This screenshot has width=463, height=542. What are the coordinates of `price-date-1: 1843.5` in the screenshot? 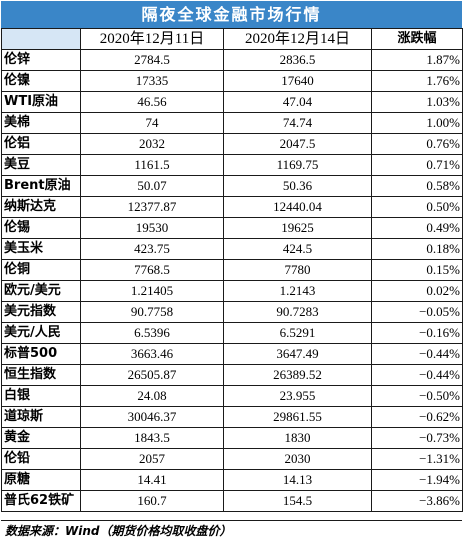 It's located at (152, 438).